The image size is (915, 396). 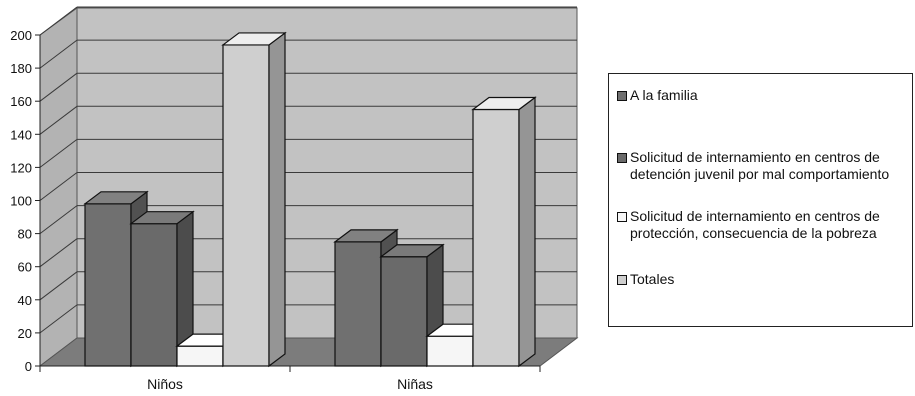 I want to click on category-label-ninas: Niñas, so click(x=415, y=384).